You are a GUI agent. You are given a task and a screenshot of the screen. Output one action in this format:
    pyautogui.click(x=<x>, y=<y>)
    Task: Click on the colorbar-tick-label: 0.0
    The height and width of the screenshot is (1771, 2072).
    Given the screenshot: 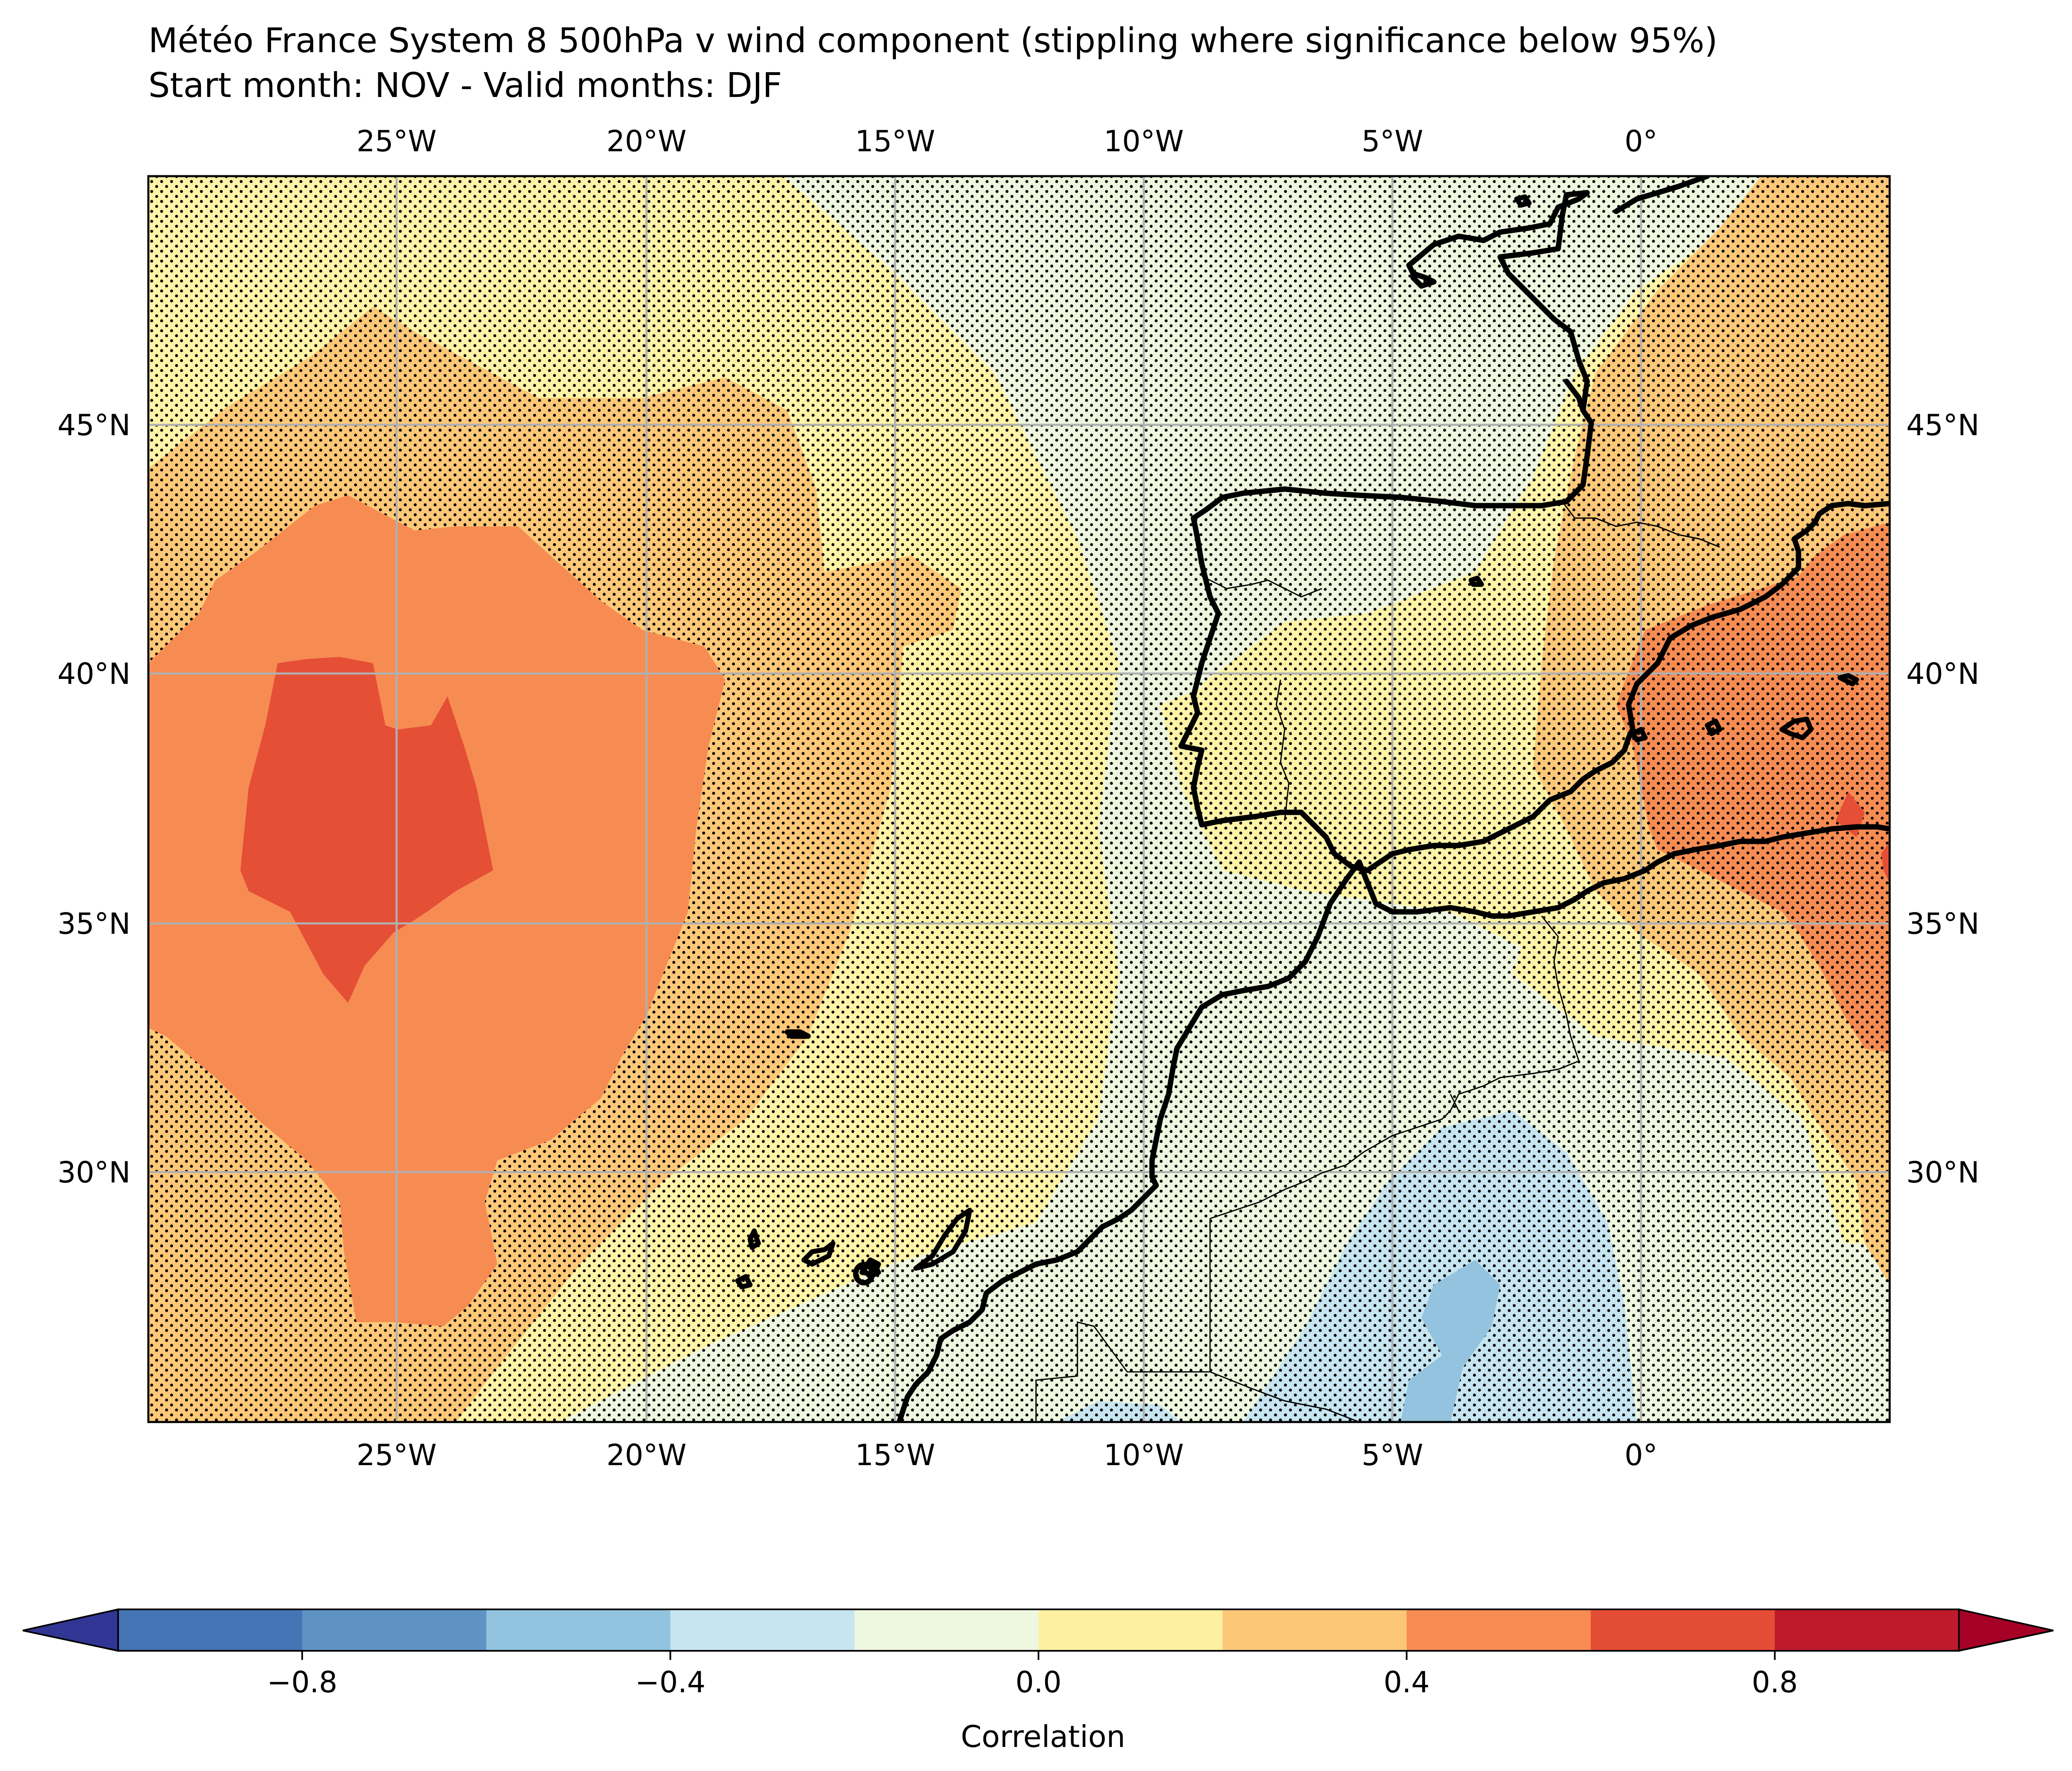 What is the action you would take?
    pyautogui.click(x=1038, y=1682)
    